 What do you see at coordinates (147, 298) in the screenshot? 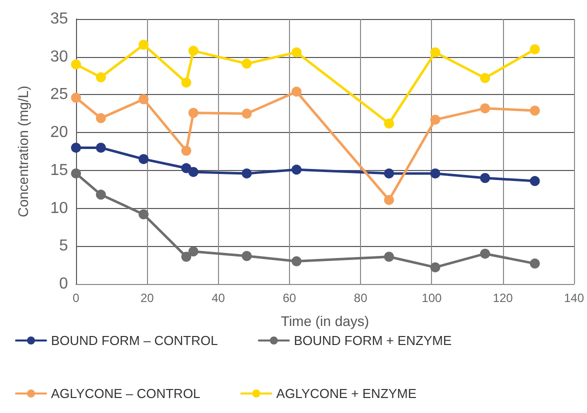
I see `x-tick-label: 20` at bounding box center [147, 298].